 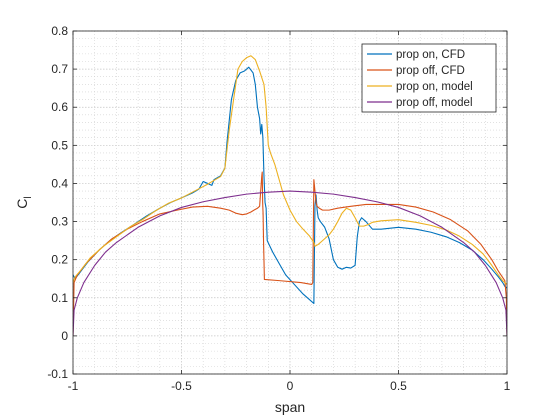 What do you see at coordinates (290, 386) in the screenshot?
I see `x-tick-label: 0` at bounding box center [290, 386].